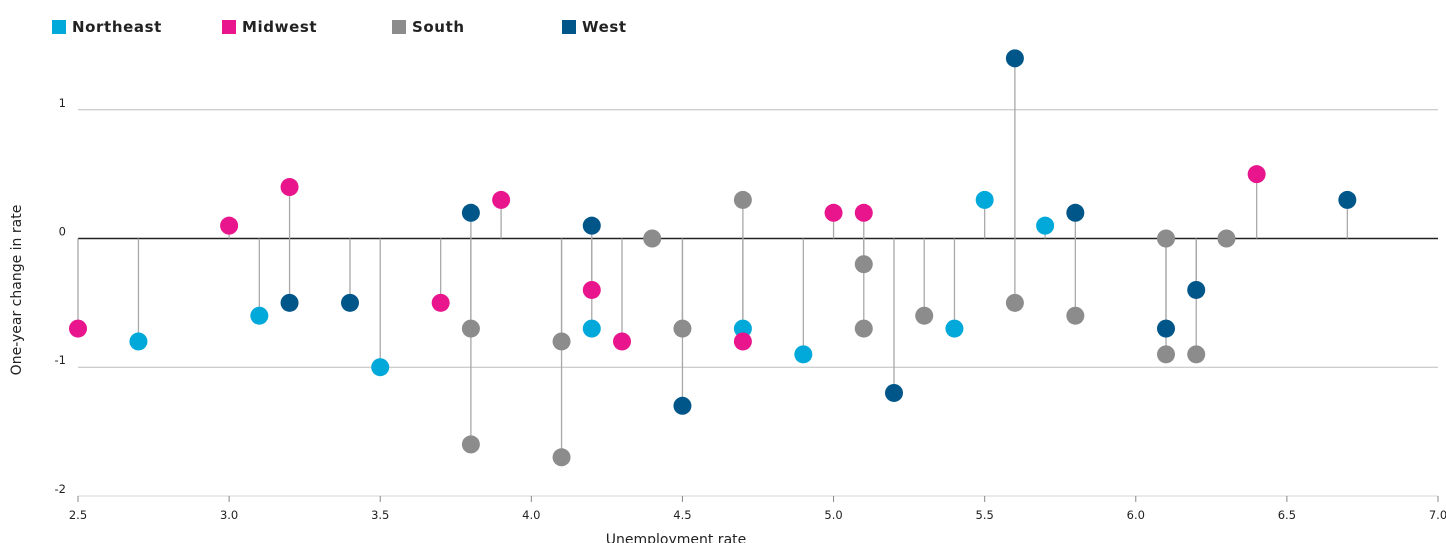 This screenshot has height=543, width=1446. What do you see at coordinates (1136, 515) in the screenshot?
I see `x-tick-label: 6.0` at bounding box center [1136, 515].